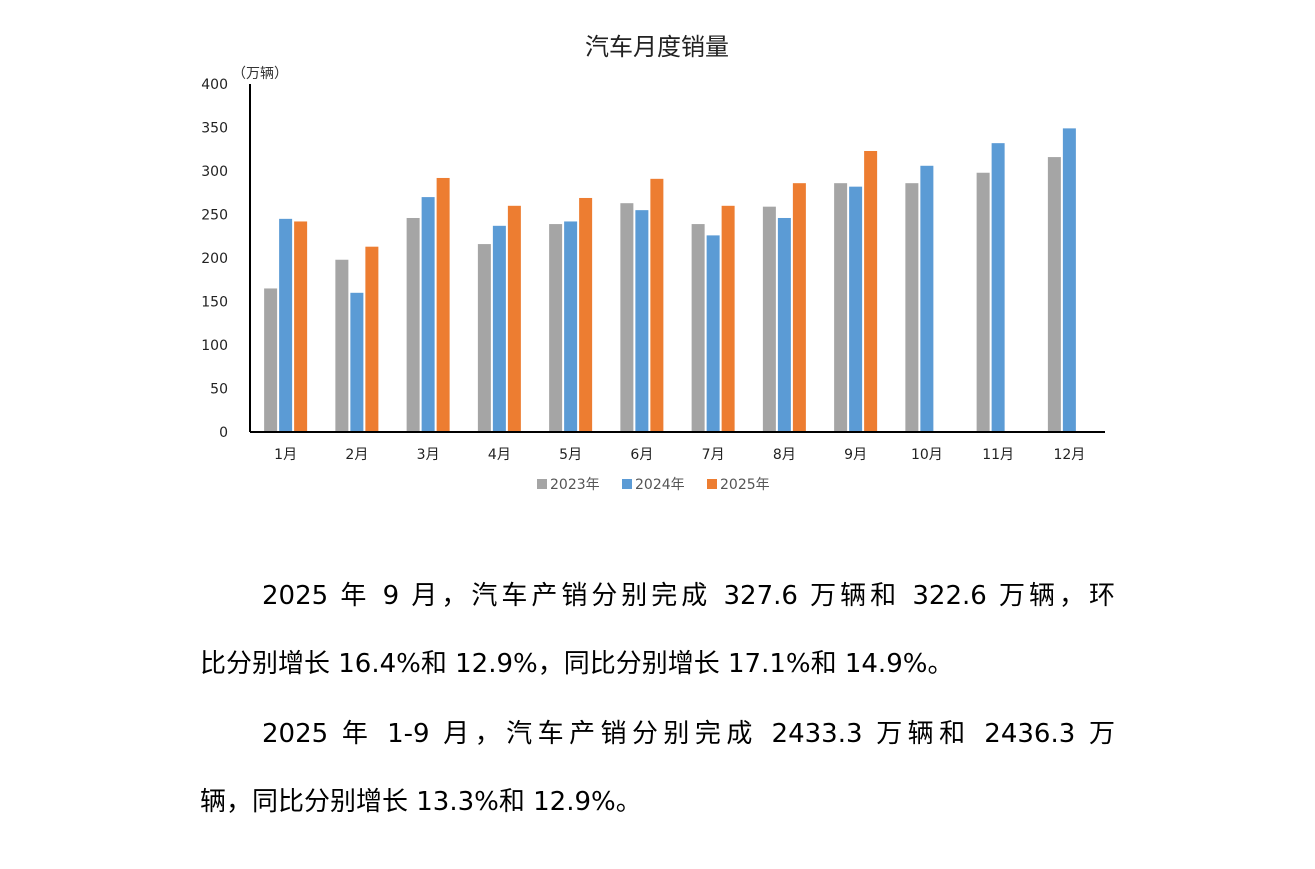  I want to click on x-tick-label: 7月, so click(713, 455).